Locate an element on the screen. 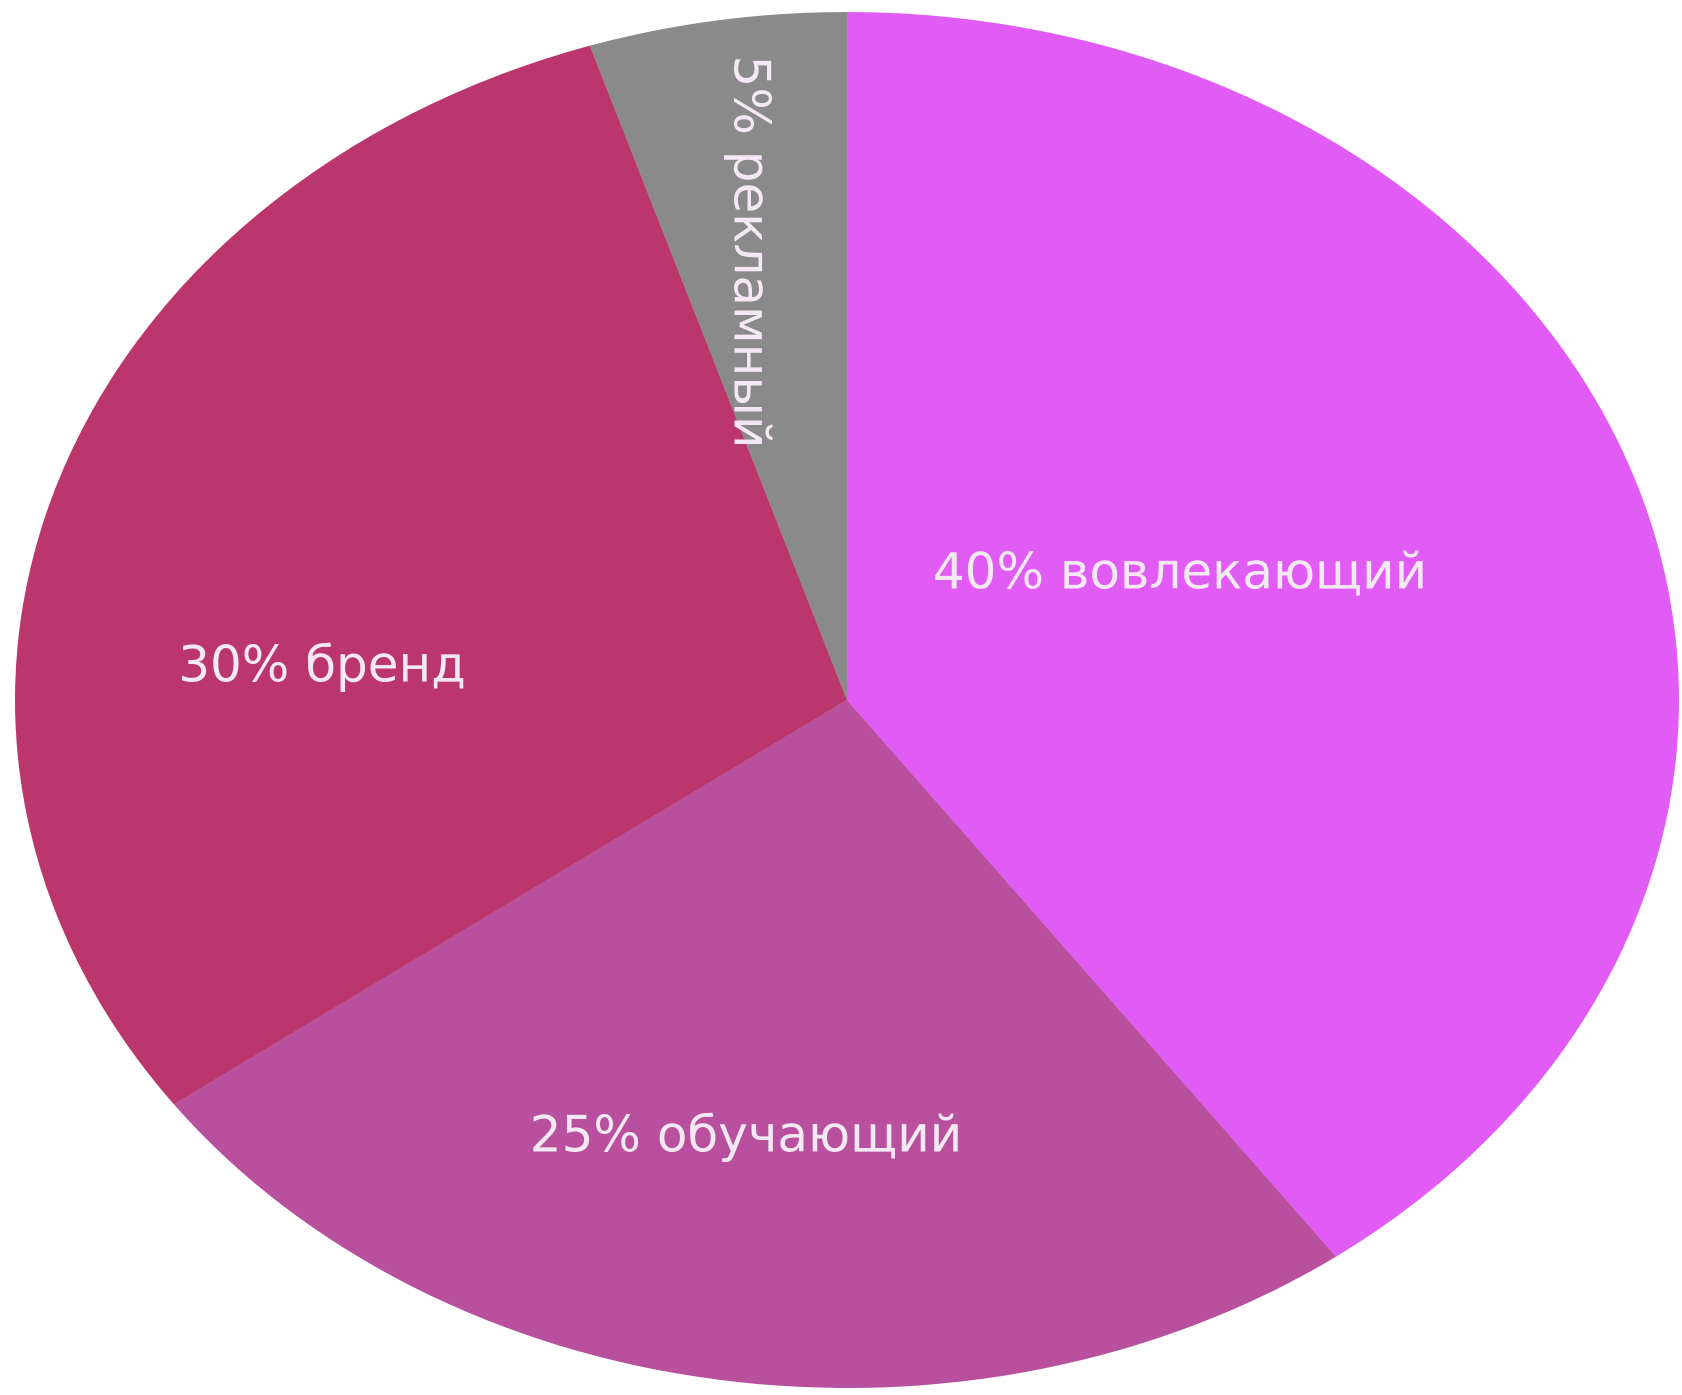 Image resolution: width=1682 pixels, height=1395 pixels. slice-label-бренд: 30% бренд is located at coordinates (322, 665).